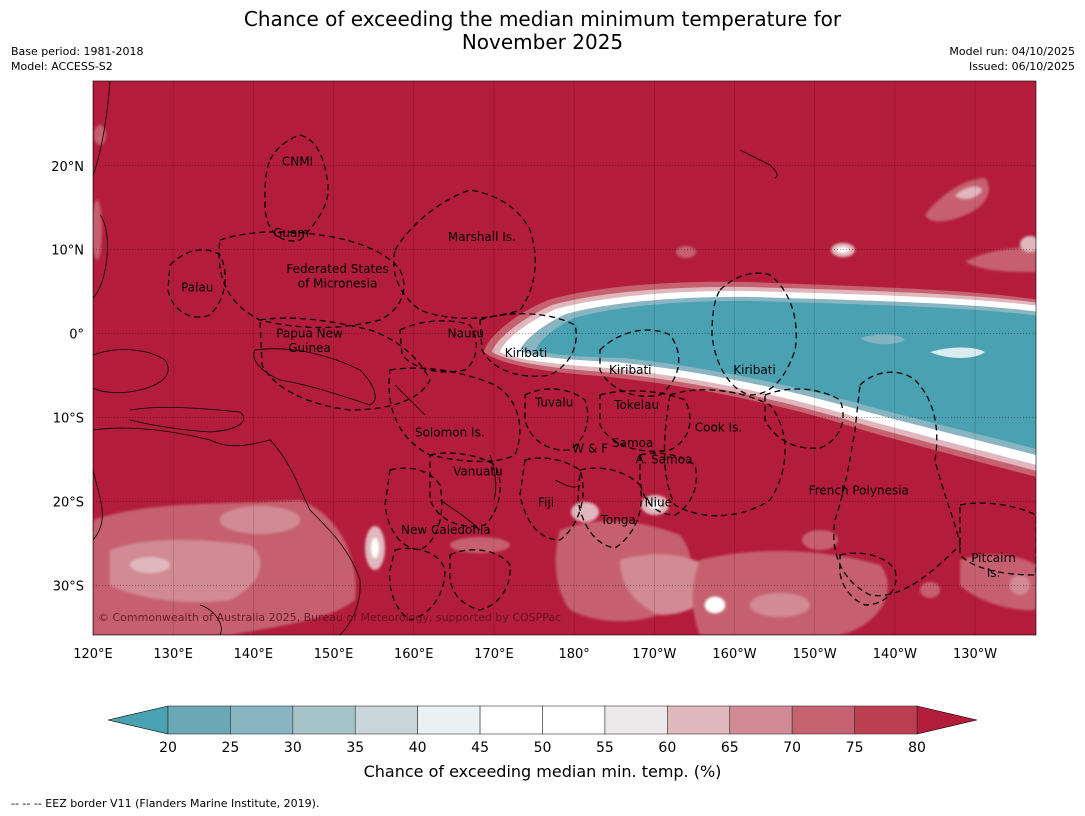 The height and width of the screenshot is (816, 1085). What do you see at coordinates (67, 167) in the screenshot?
I see `lat-tick-label: 20°N` at bounding box center [67, 167].